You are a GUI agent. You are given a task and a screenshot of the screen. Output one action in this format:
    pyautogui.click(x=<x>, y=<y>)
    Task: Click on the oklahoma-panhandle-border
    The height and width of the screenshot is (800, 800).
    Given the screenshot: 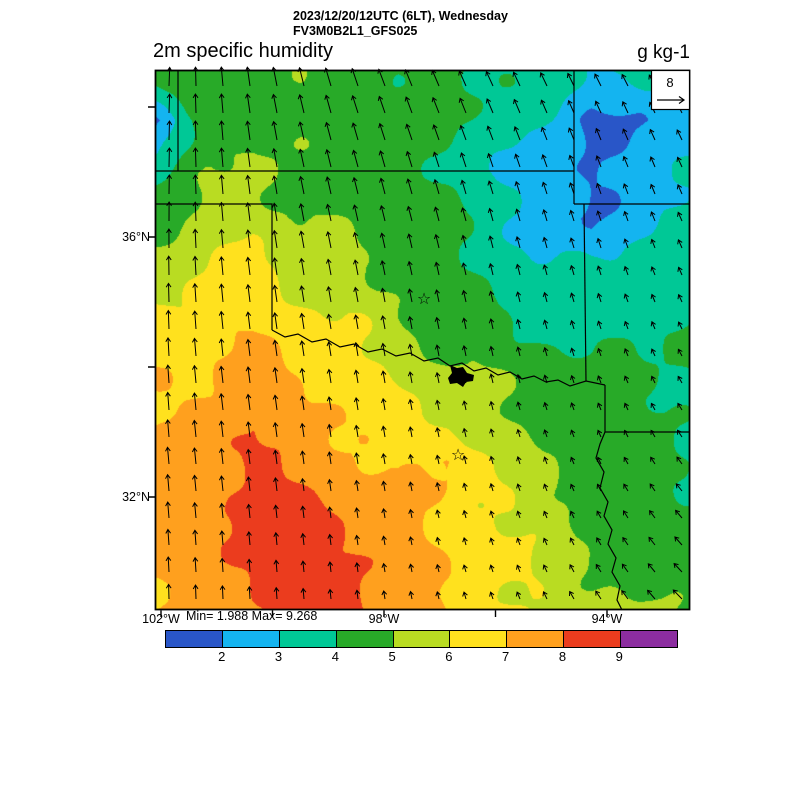 What is the action you would take?
    pyautogui.click(x=214, y=266)
    